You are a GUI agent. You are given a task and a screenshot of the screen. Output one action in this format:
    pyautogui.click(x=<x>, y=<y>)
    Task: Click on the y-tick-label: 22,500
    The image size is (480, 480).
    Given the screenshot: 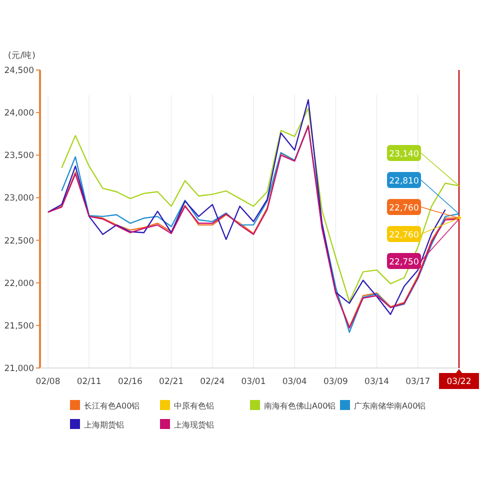 What is the action you would take?
    pyautogui.click(x=19, y=241)
    